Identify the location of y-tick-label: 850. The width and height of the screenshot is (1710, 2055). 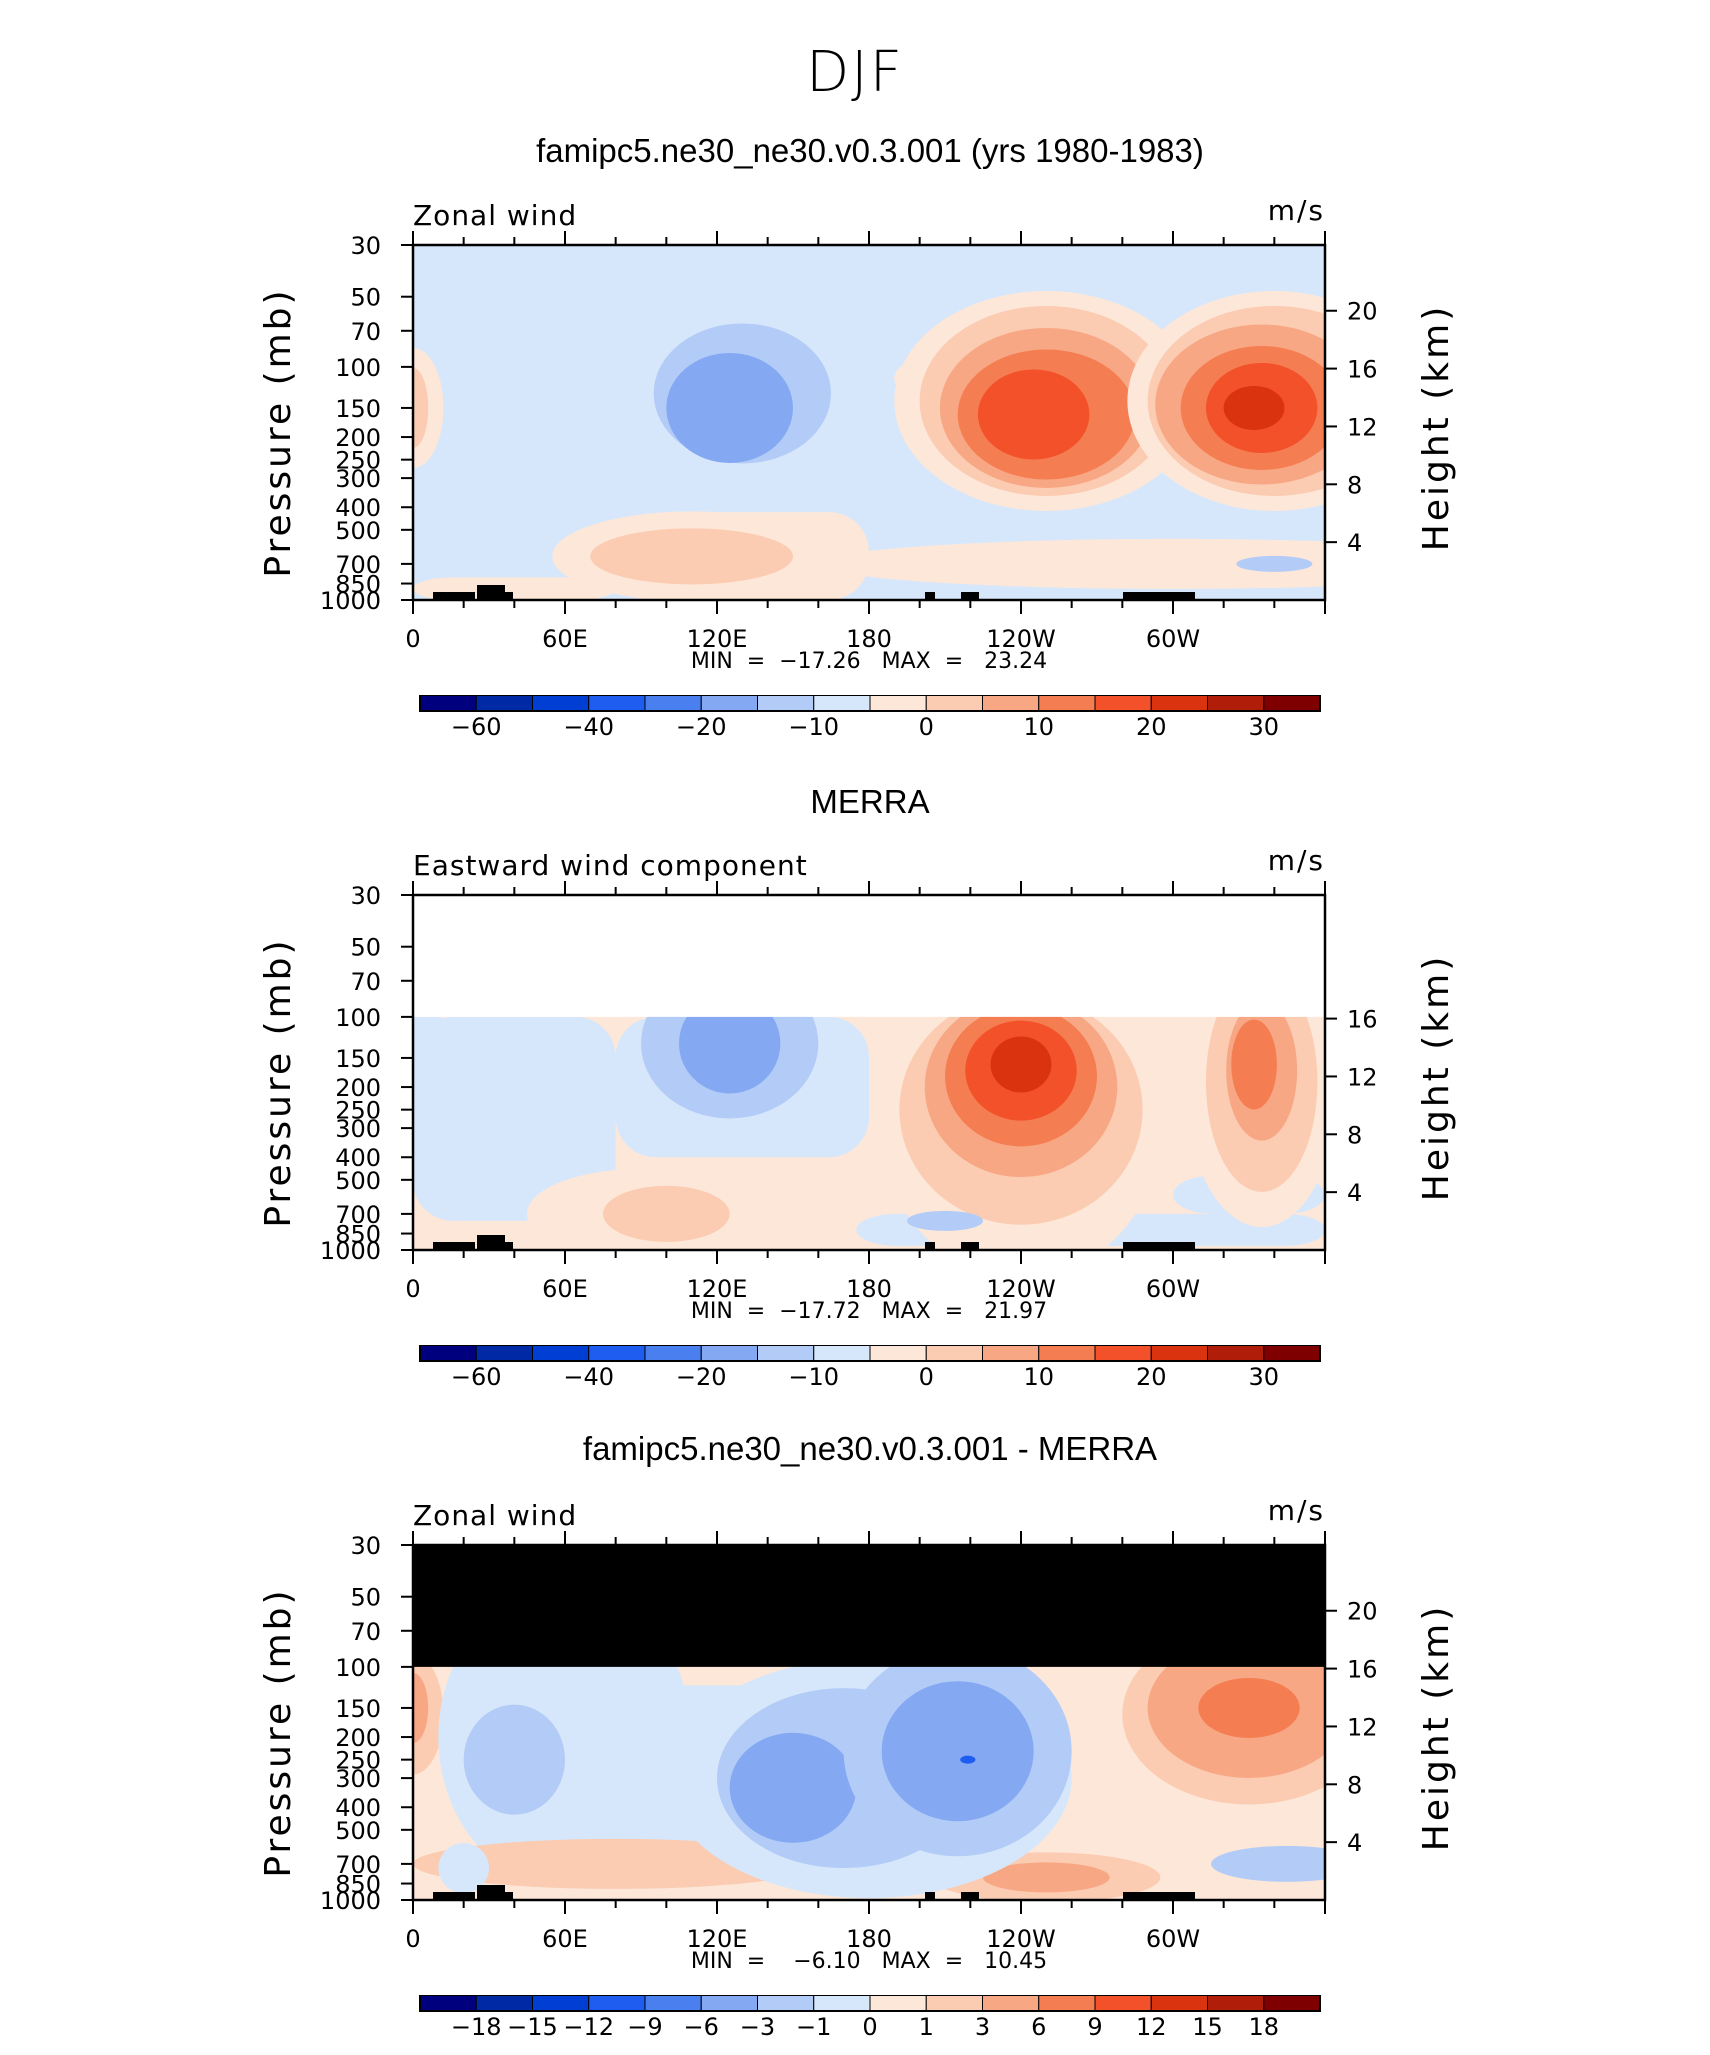
(358, 1885).